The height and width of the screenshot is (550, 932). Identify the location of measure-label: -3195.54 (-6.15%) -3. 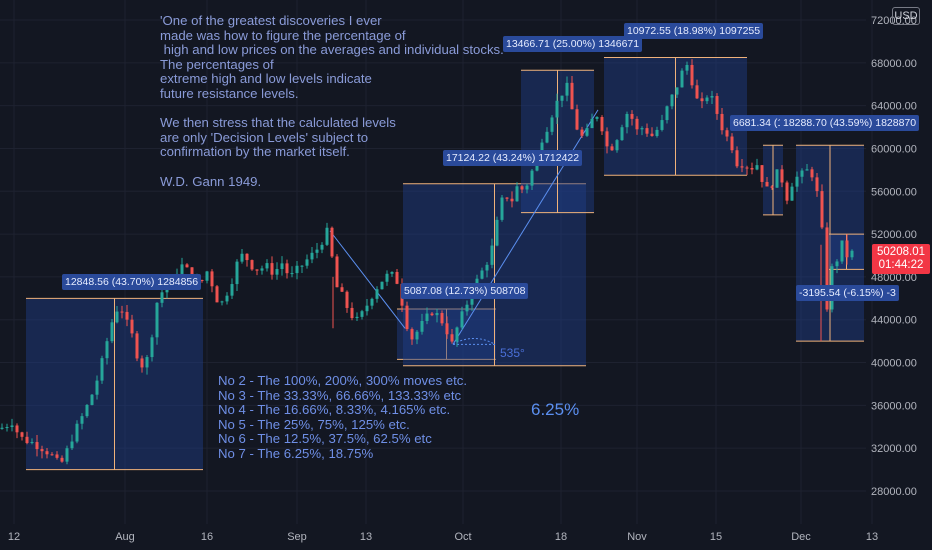
(847, 293).